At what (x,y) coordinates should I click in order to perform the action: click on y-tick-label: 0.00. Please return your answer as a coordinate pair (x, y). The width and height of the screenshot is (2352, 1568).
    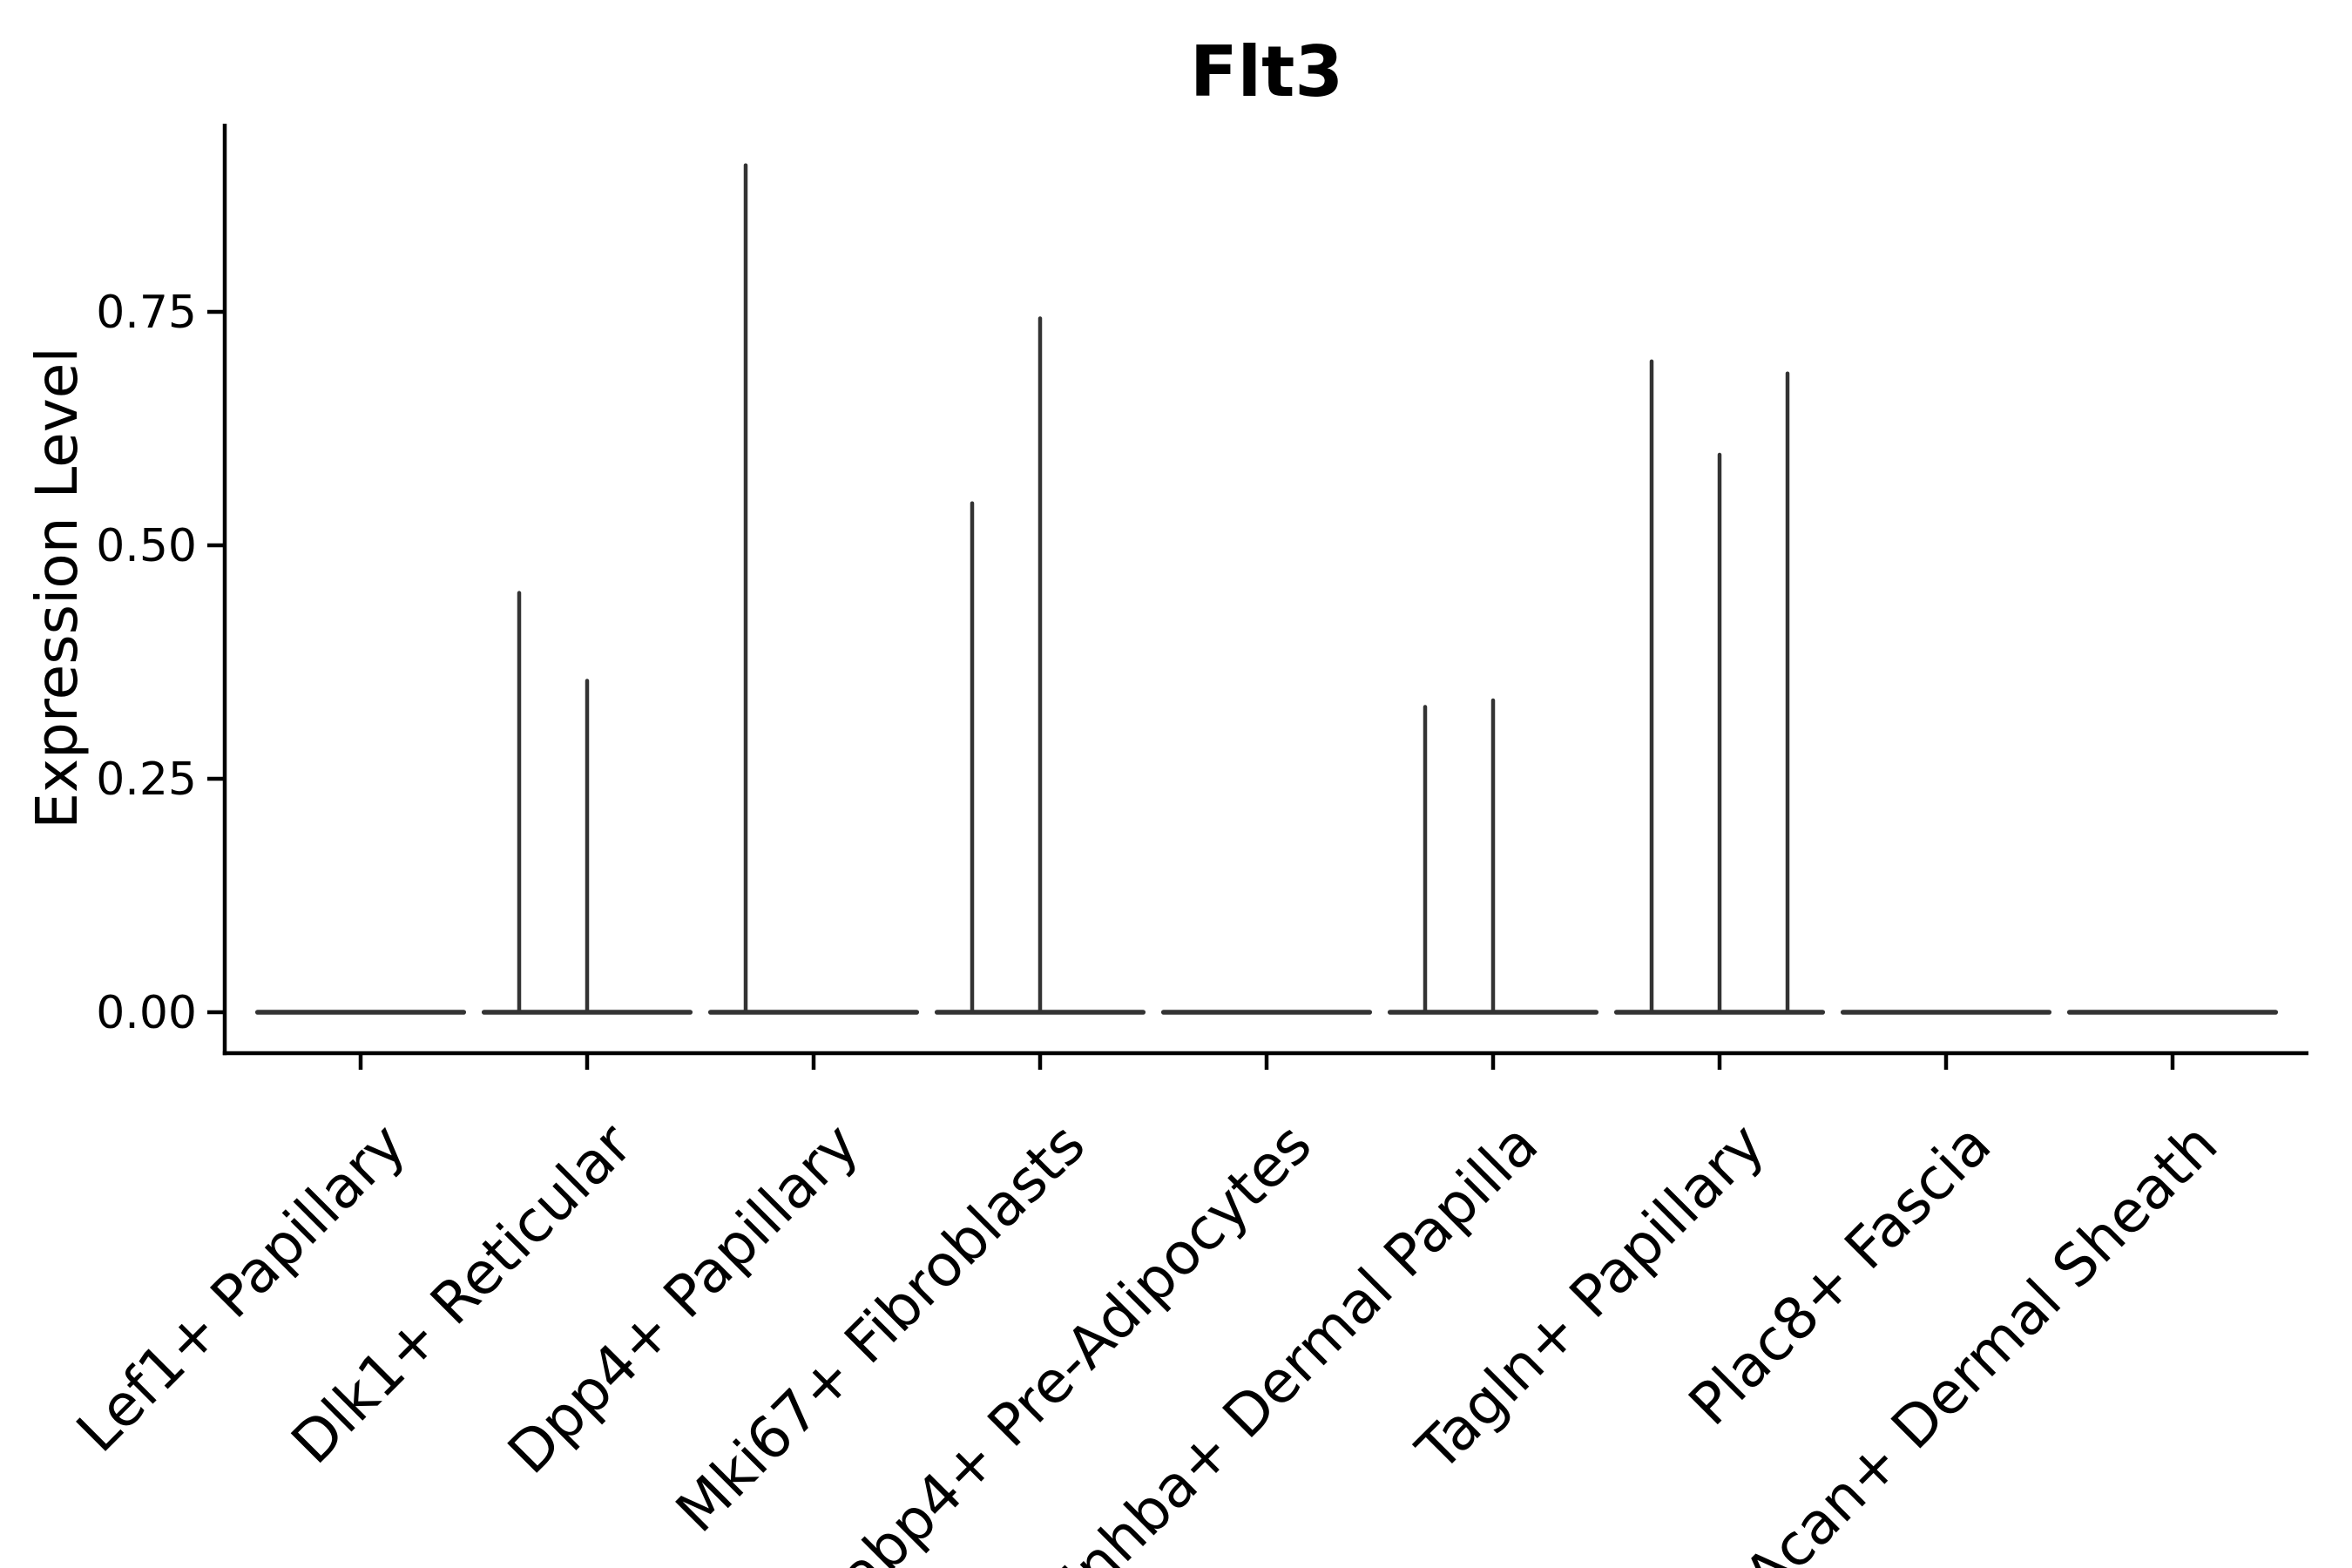
    Looking at the image, I should click on (146, 1013).